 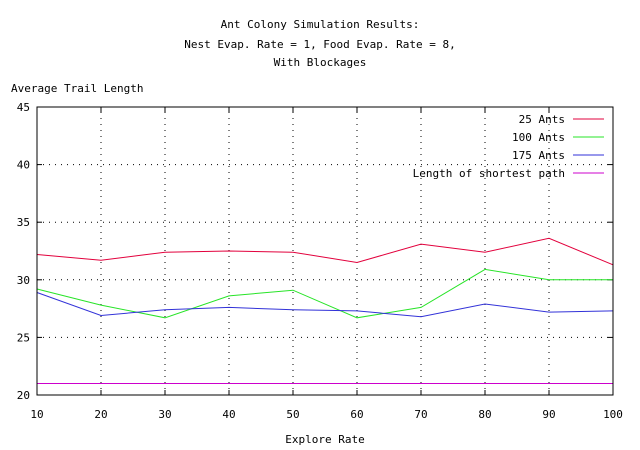 I want to click on x-tick-label: 20, so click(x=100, y=414).